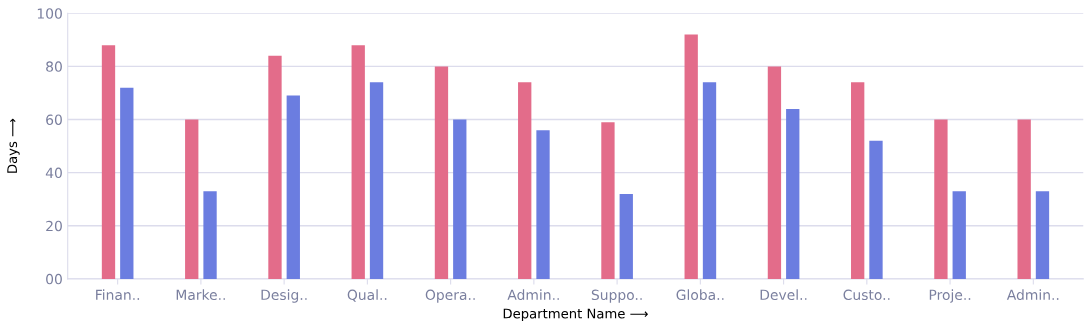  What do you see at coordinates (616, 296) in the screenshot?
I see `x-tick-label: Suppo..` at bounding box center [616, 296].